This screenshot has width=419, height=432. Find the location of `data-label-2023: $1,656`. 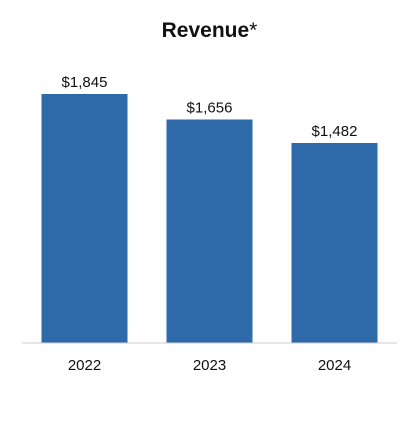

data-label-2023: $1,656 is located at coordinates (210, 108).